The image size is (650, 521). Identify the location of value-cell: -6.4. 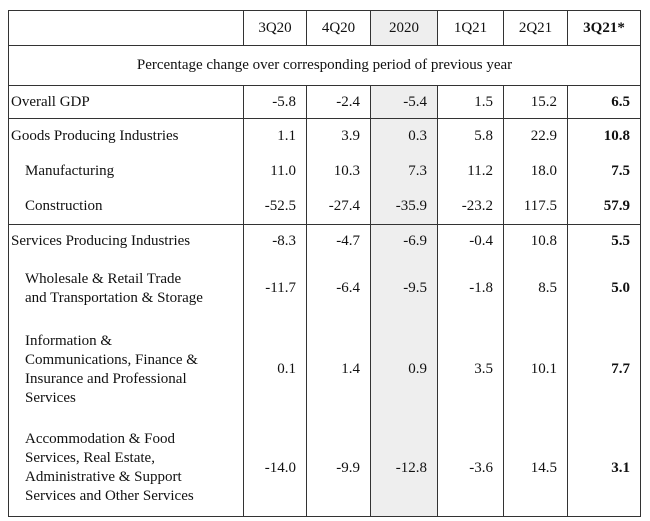
(338, 288).